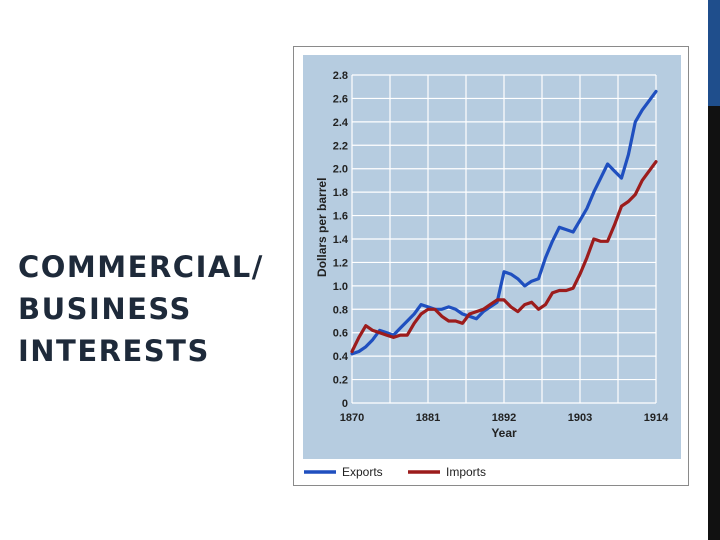 The height and width of the screenshot is (540, 720). What do you see at coordinates (340, 170) in the screenshot?
I see `y-tick-label: 2.0` at bounding box center [340, 170].